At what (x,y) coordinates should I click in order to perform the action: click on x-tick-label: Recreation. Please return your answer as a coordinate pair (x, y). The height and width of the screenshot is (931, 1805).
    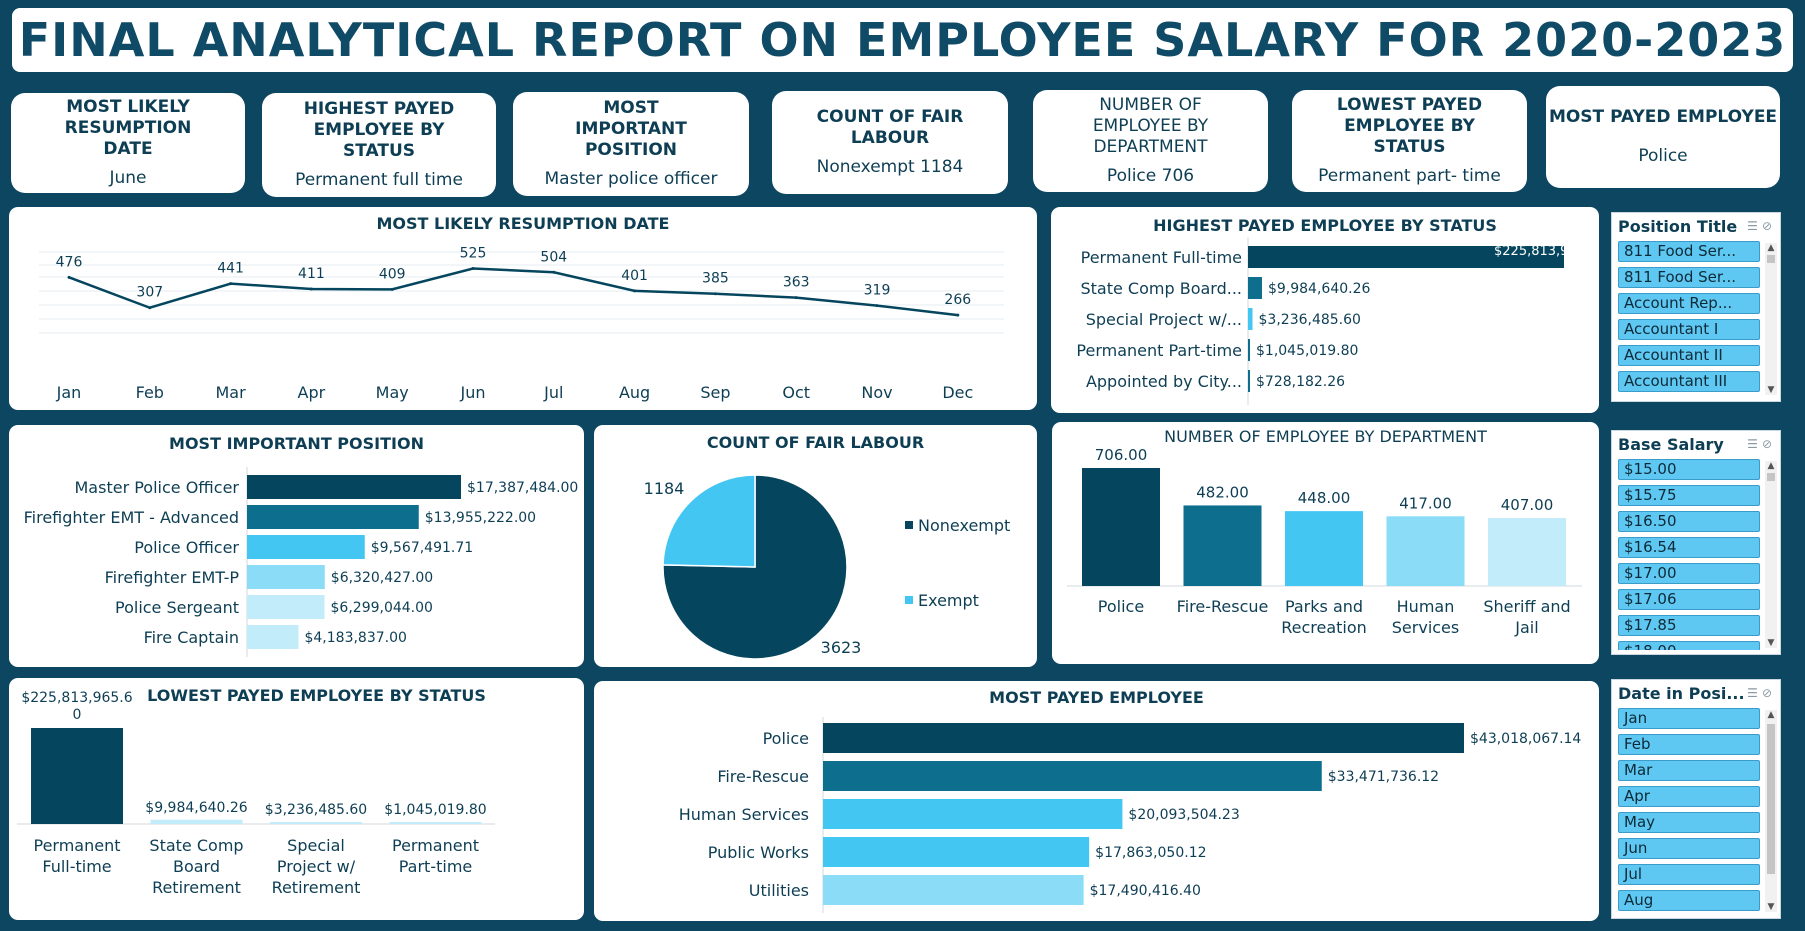
    Looking at the image, I should click on (1324, 627).